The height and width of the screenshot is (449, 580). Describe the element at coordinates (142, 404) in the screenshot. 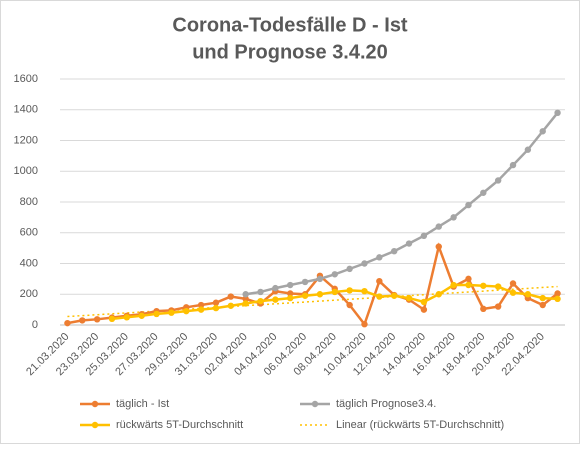

I see `legend-label: täglich - Ist` at that location.